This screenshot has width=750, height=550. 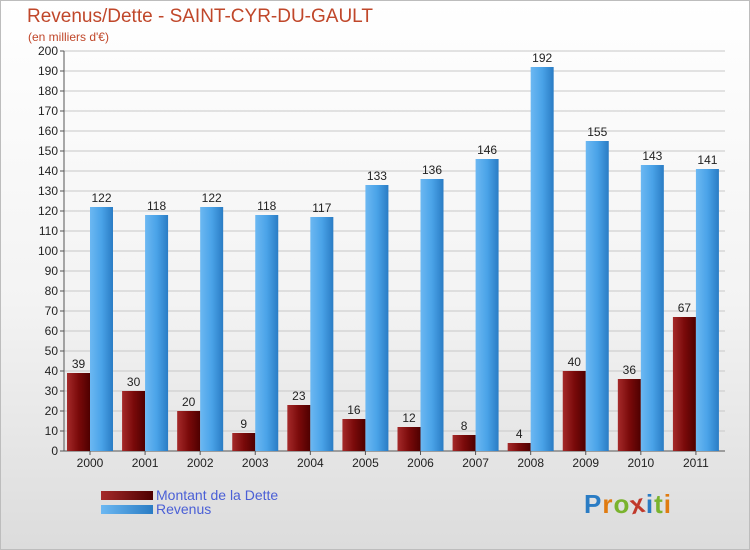 What do you see at coordinates (409, 418) in the screenshot?
I see `data-label-dette: 12` at bounding box center [409, 418].